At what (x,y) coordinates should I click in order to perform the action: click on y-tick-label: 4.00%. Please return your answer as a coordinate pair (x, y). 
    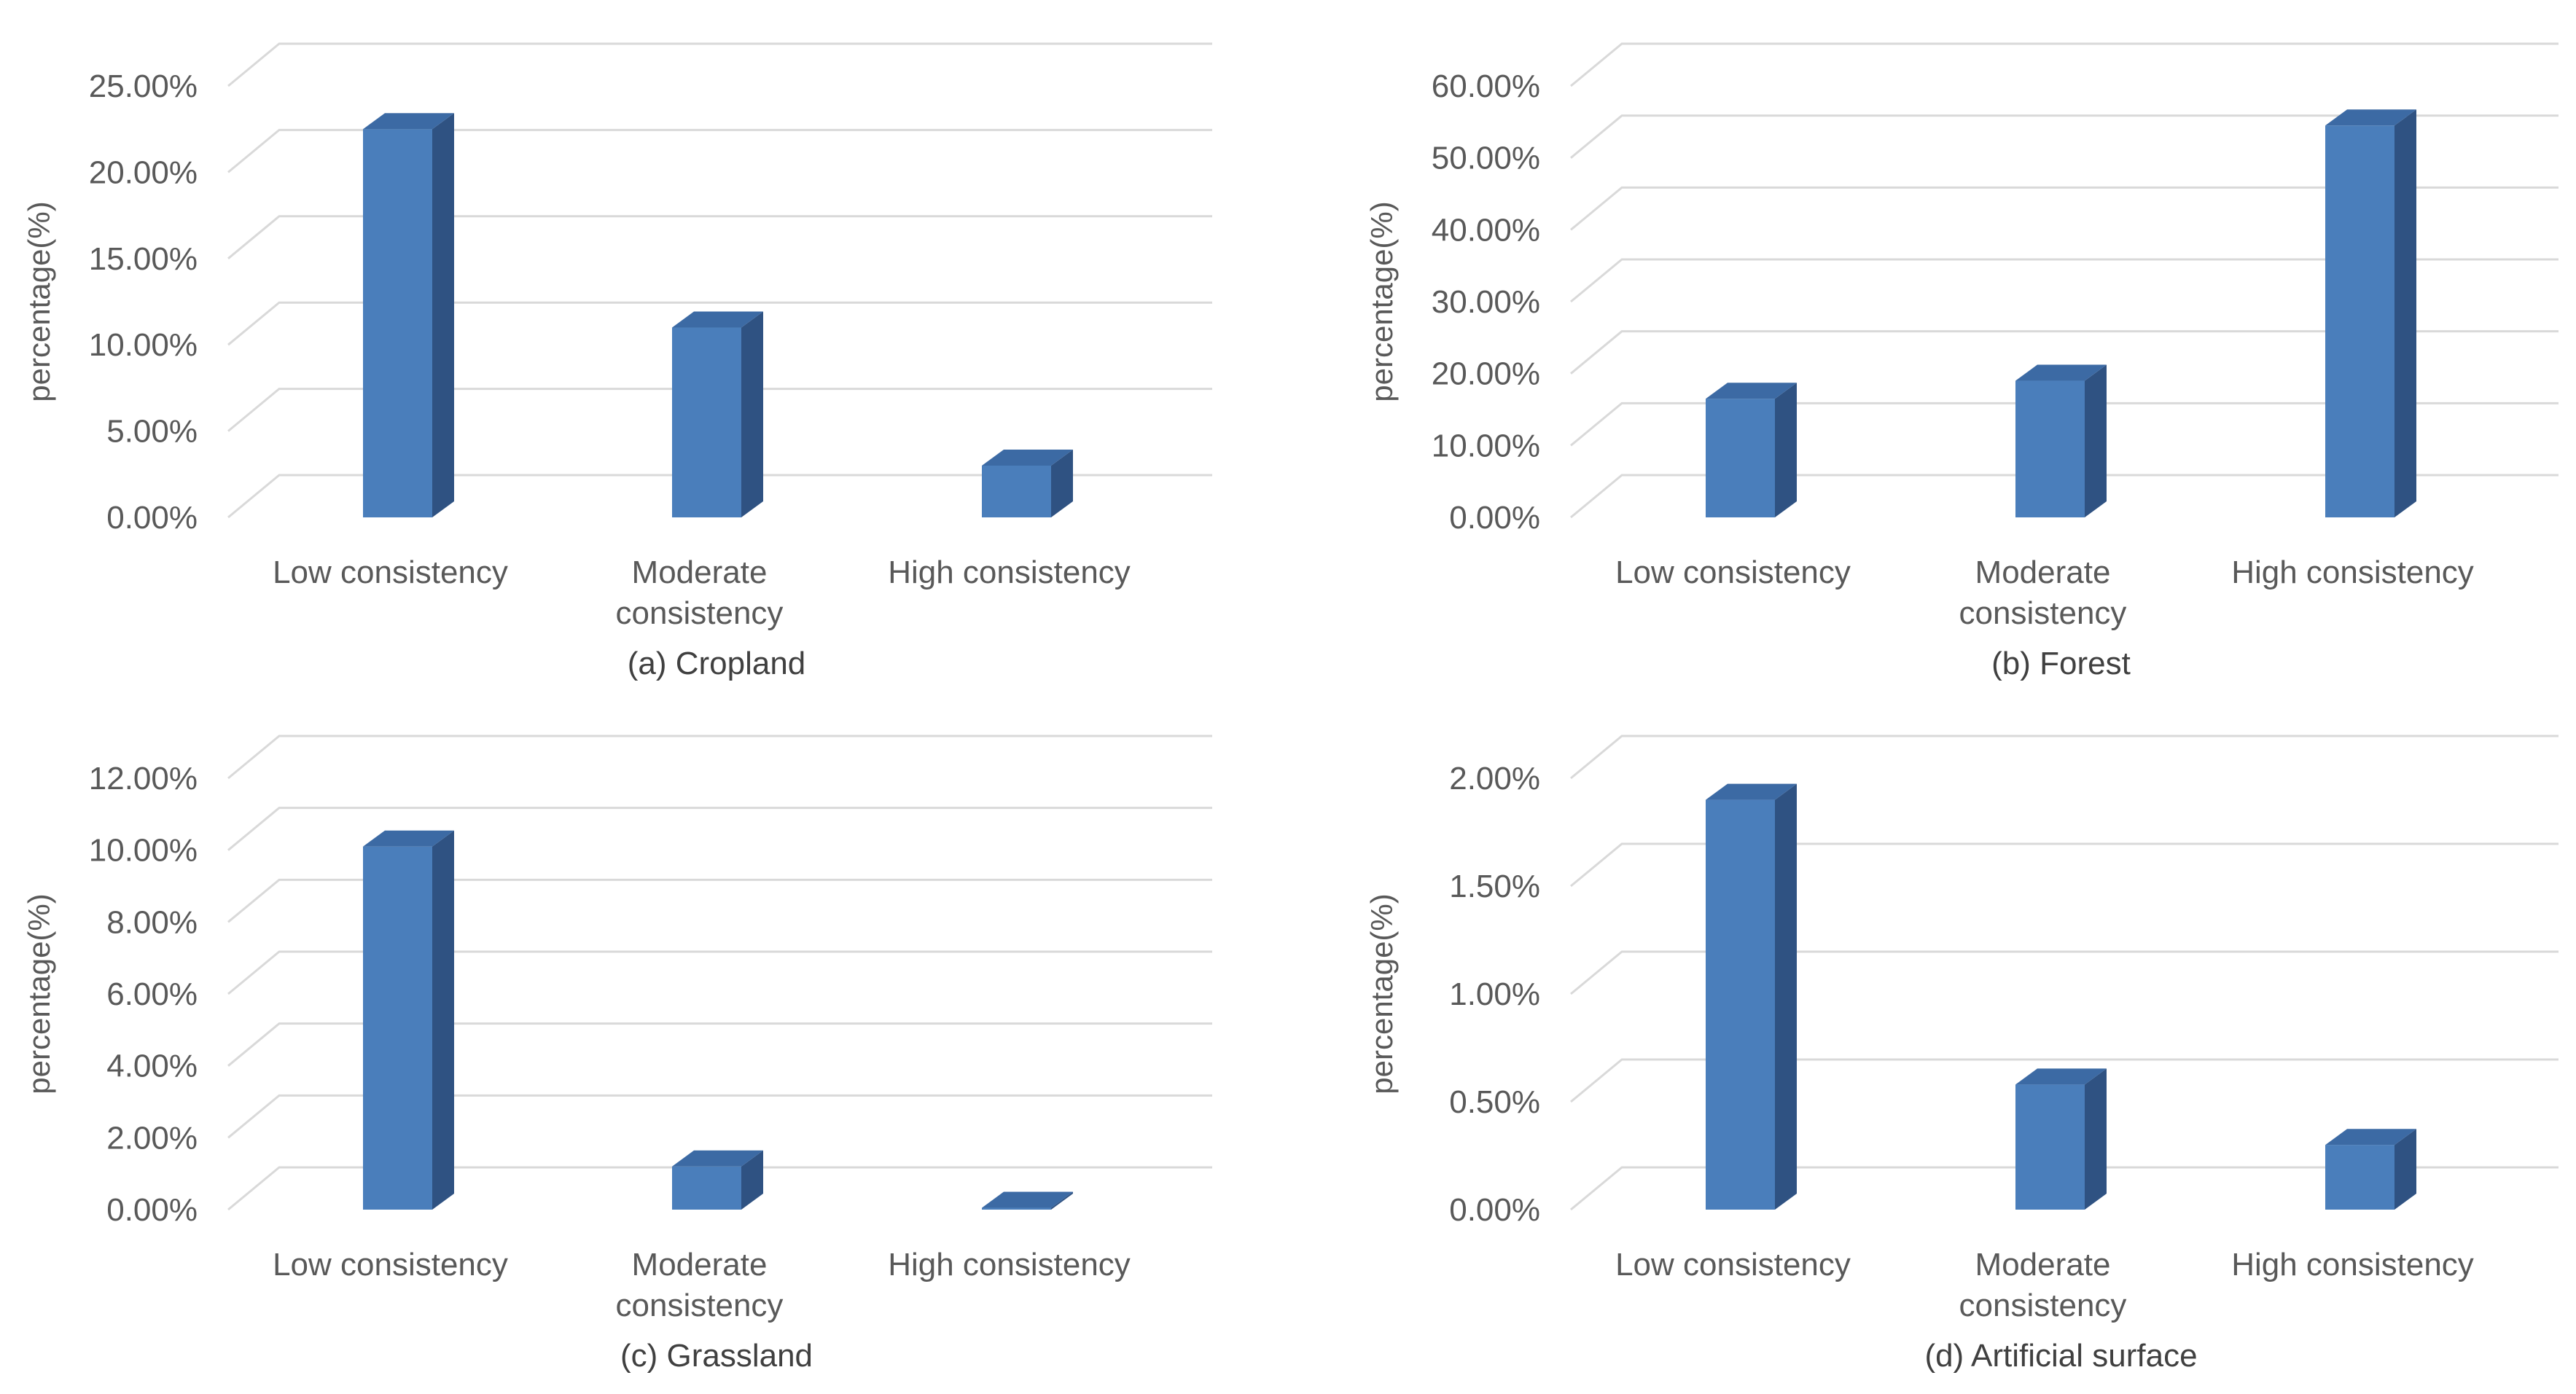
    Looking at the image, I should click on (152, 1066).